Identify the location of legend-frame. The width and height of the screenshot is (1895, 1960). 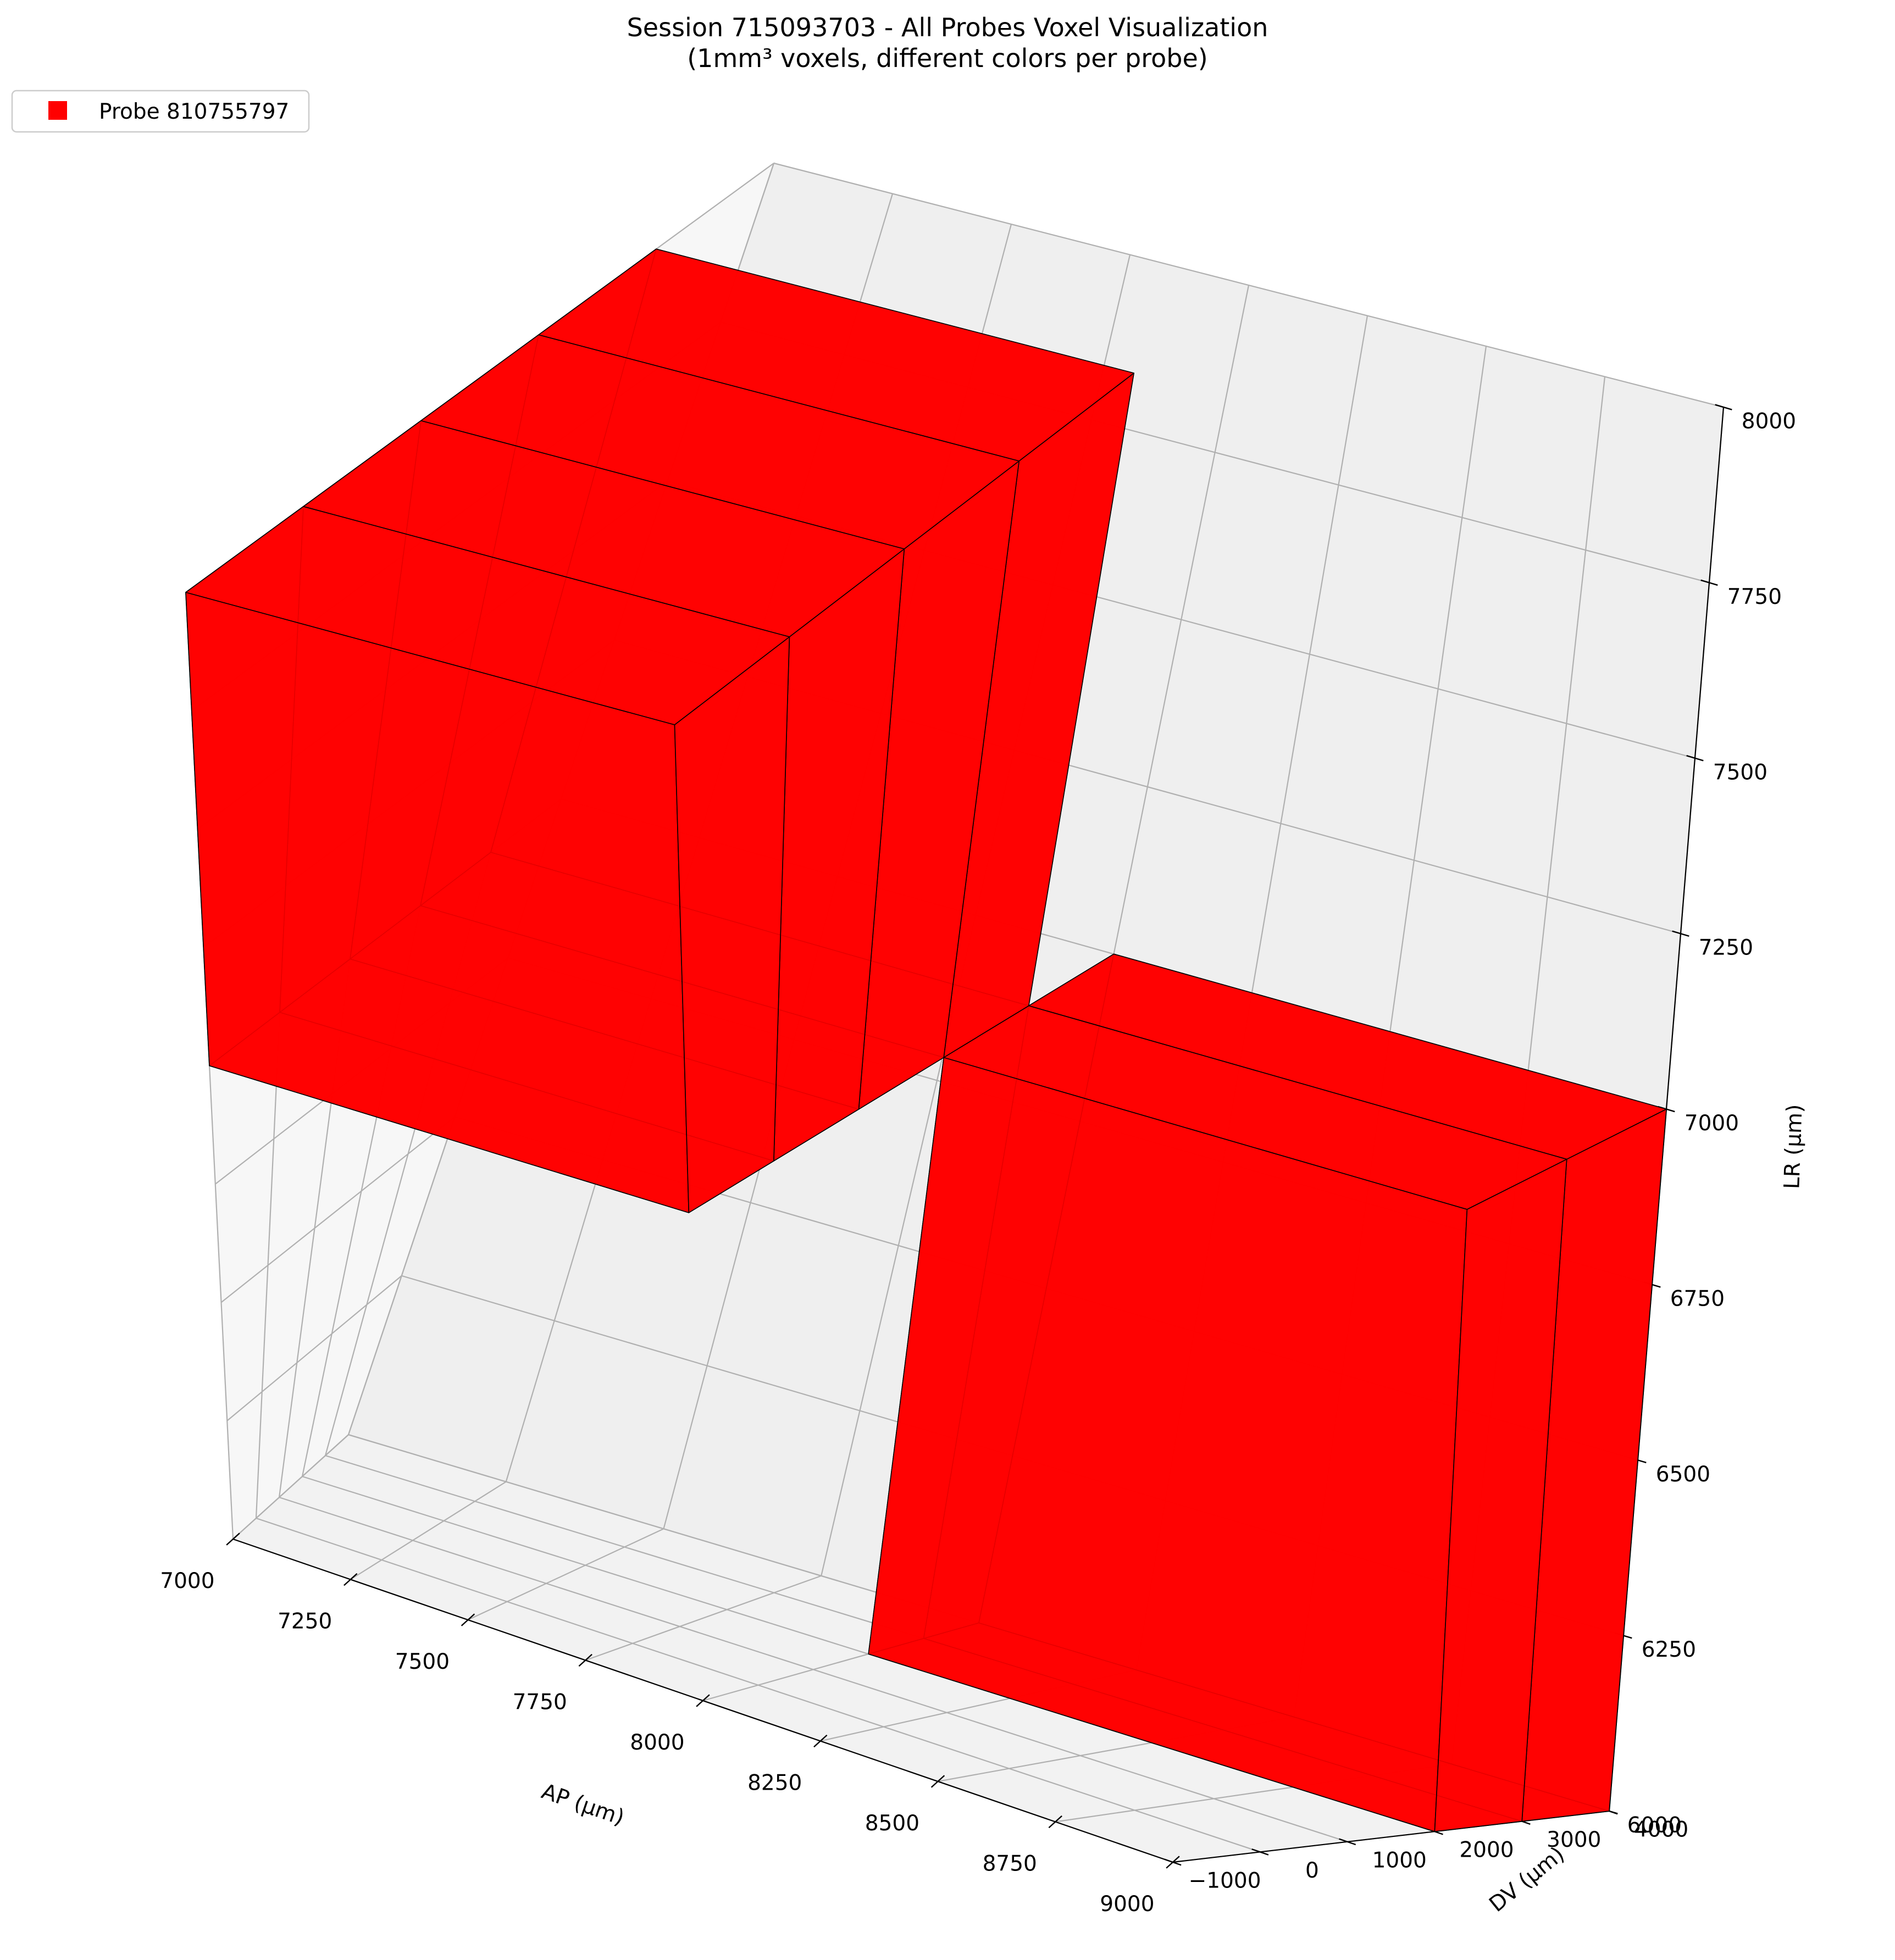
(160, 111).